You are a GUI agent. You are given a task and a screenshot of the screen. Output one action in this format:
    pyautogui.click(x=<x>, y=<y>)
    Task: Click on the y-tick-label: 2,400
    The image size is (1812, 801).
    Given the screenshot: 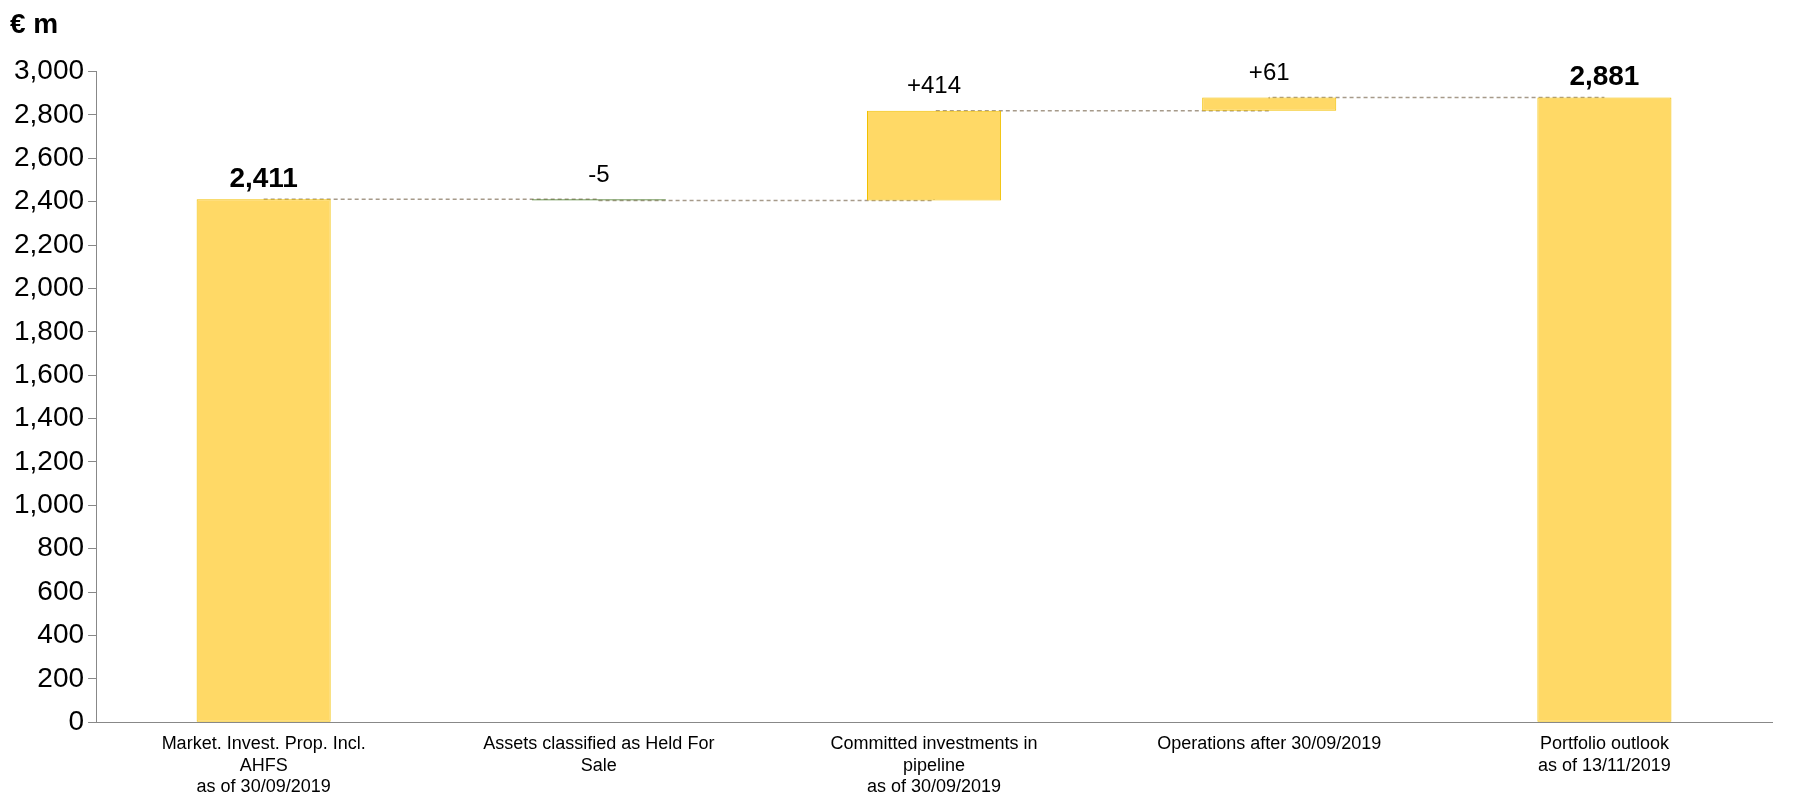 What is the action you would take?
    pyautogui.click(x=49, y=200)
    